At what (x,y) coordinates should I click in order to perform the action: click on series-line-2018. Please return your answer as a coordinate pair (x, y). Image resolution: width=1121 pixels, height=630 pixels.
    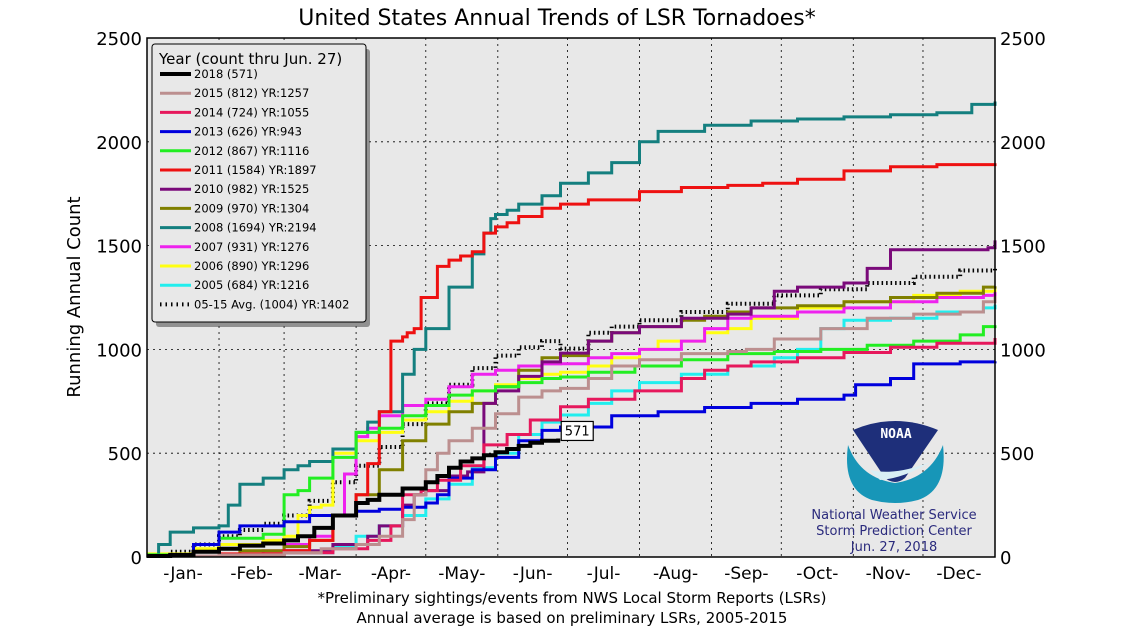
    Looking at the image, I should click on (354, 498).